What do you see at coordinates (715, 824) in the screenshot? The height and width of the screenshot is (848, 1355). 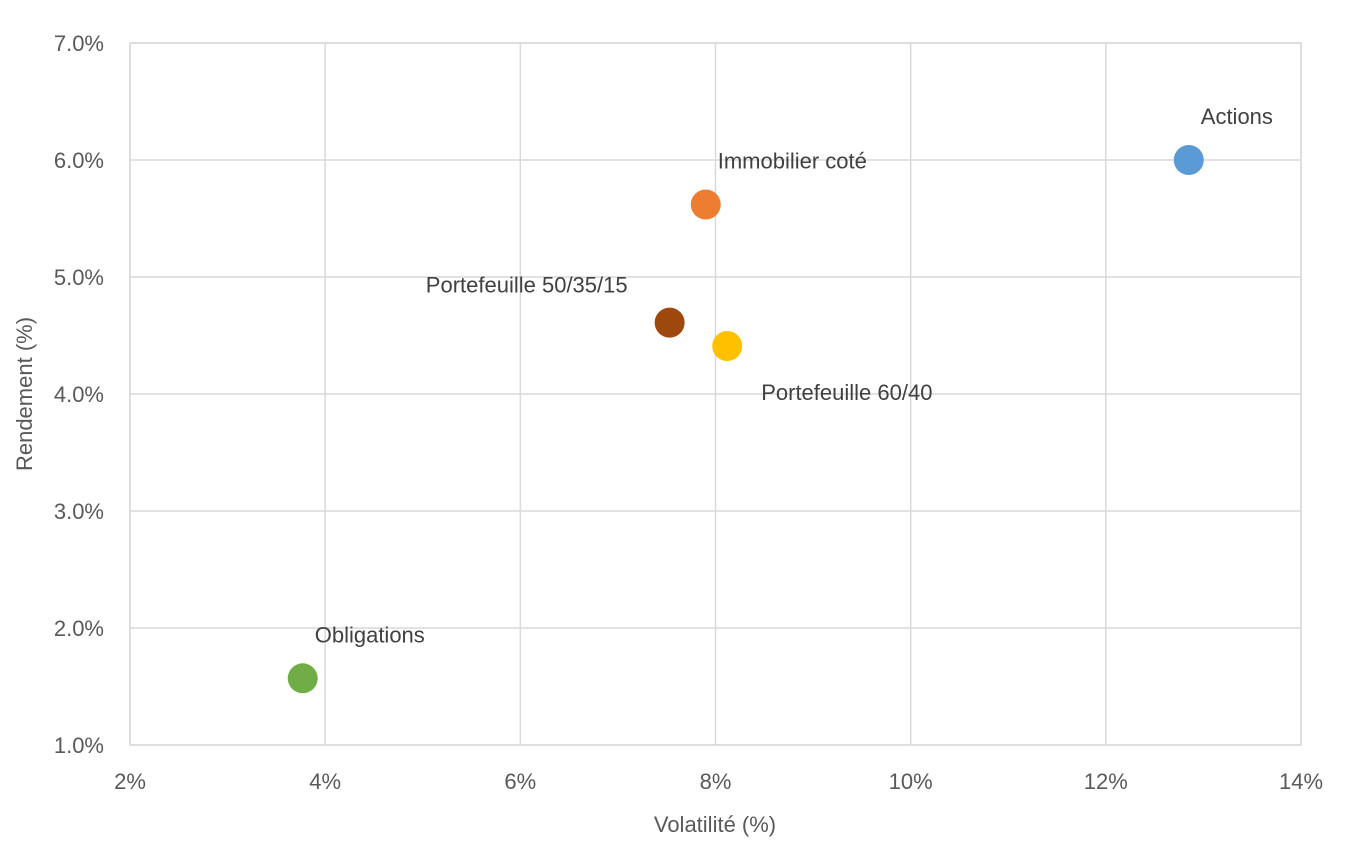 I see `x-axis-title: Volatilité (%)` at bounding box center [715, 824].